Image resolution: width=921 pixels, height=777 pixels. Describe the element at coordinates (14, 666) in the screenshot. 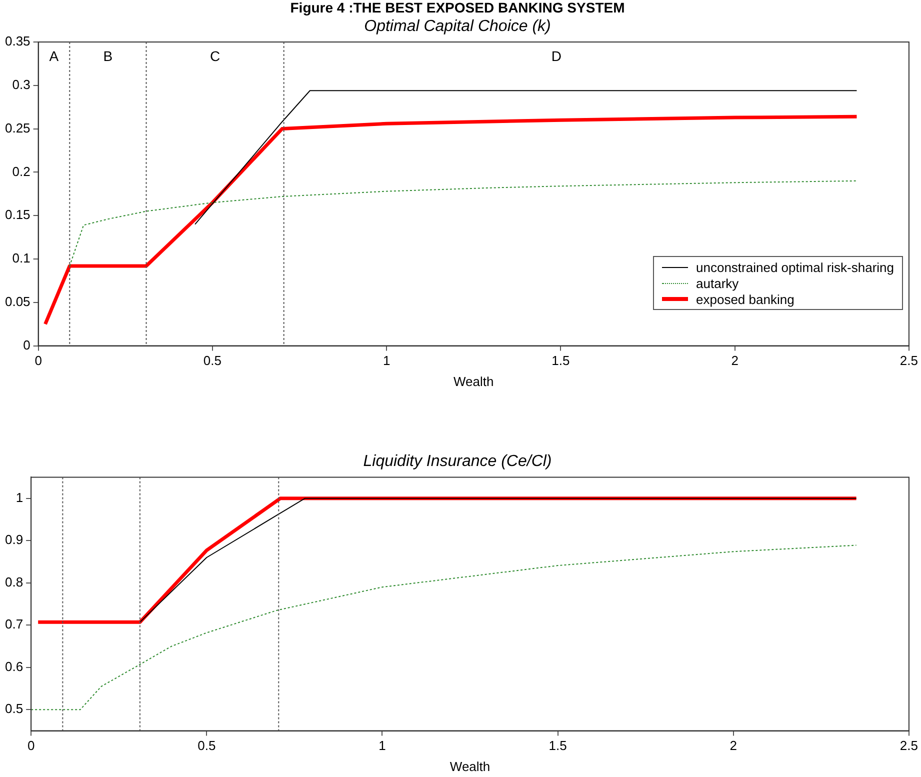

I see `y-tick-label: 0.6` at that location.